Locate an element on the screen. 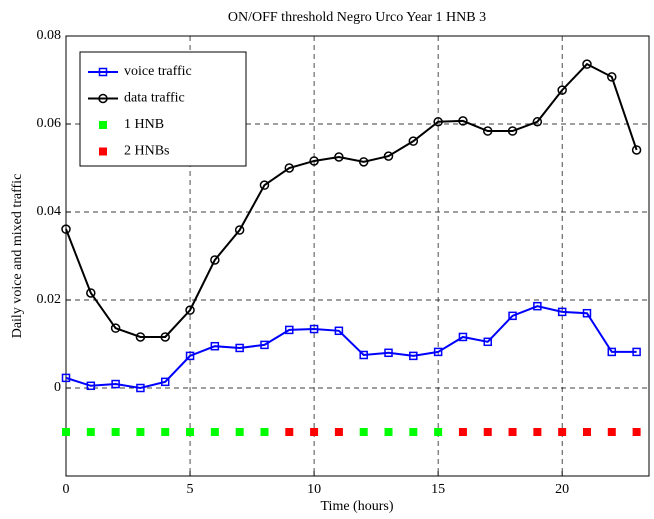  y-tick-label: 0.06 is located at coordinates (49, 123).